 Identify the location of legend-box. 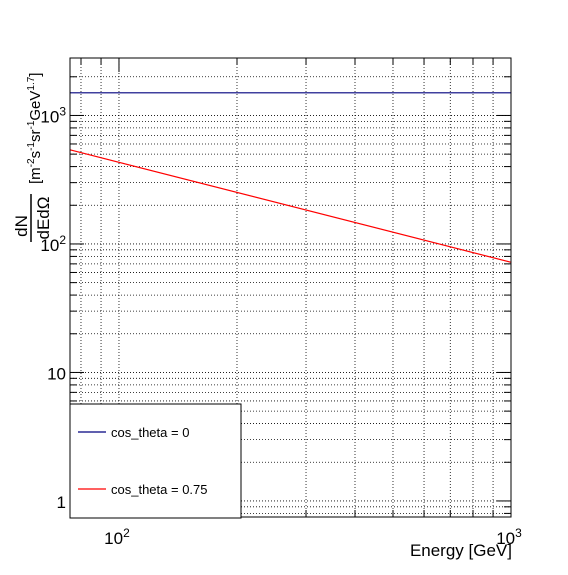
(155, 461).